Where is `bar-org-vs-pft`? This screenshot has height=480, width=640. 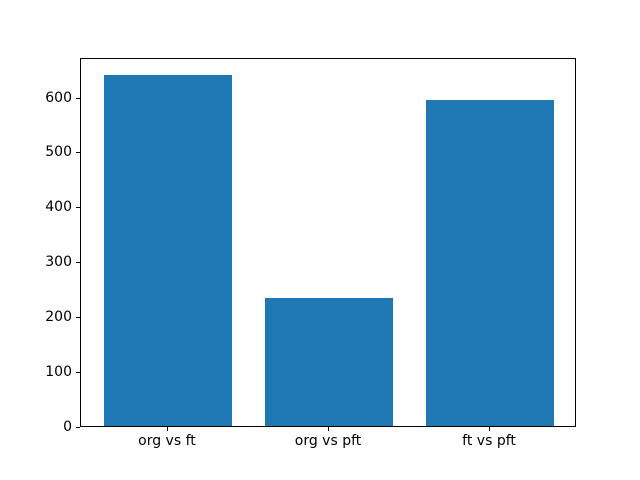
bar-org-vs-pft is located at coordinates (329, 362).